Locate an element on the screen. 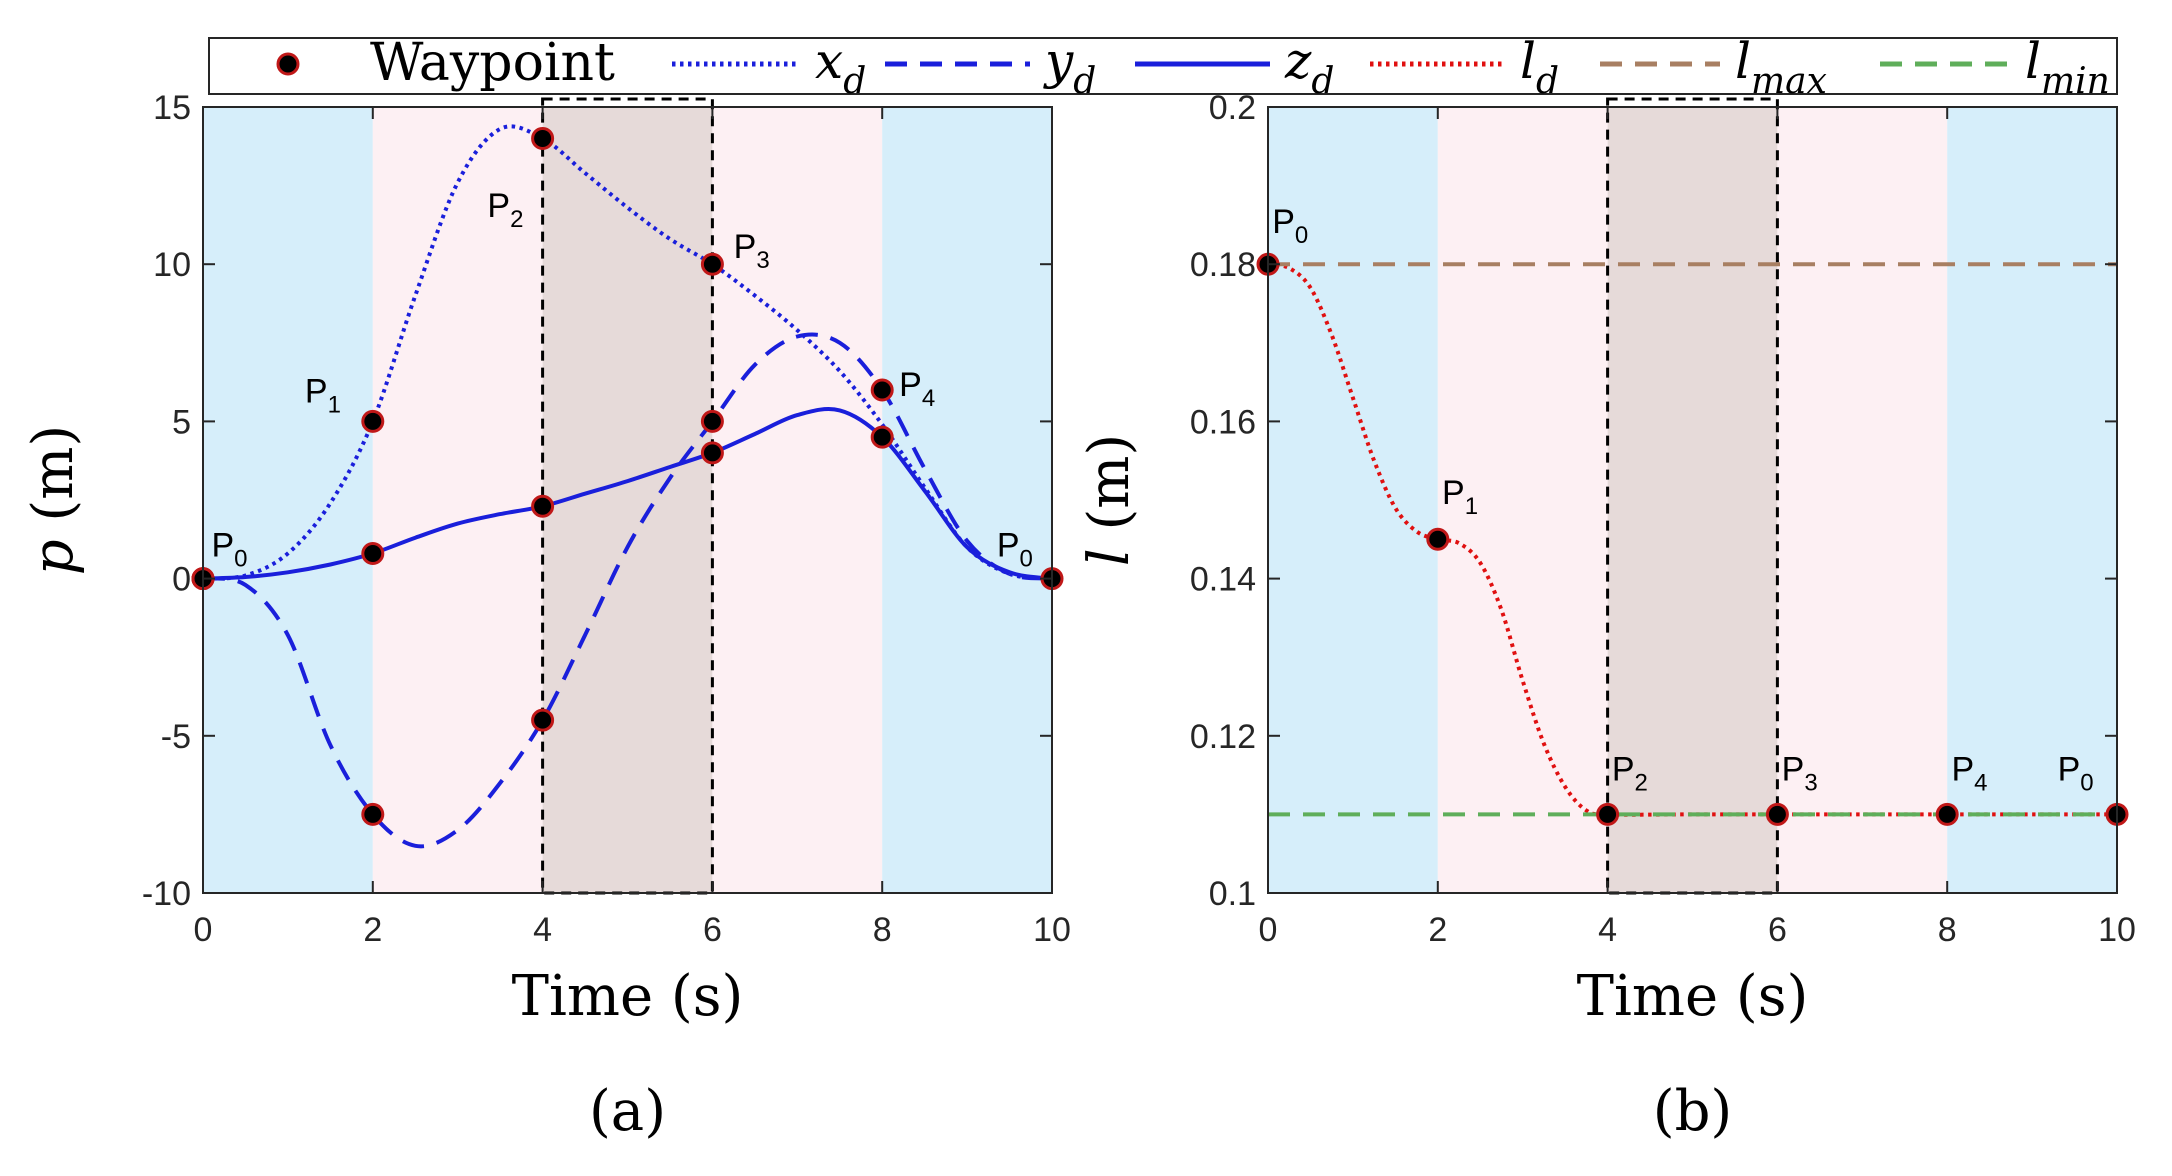  y-tick-label: 0.2 is located at coordinates (1232, 108).